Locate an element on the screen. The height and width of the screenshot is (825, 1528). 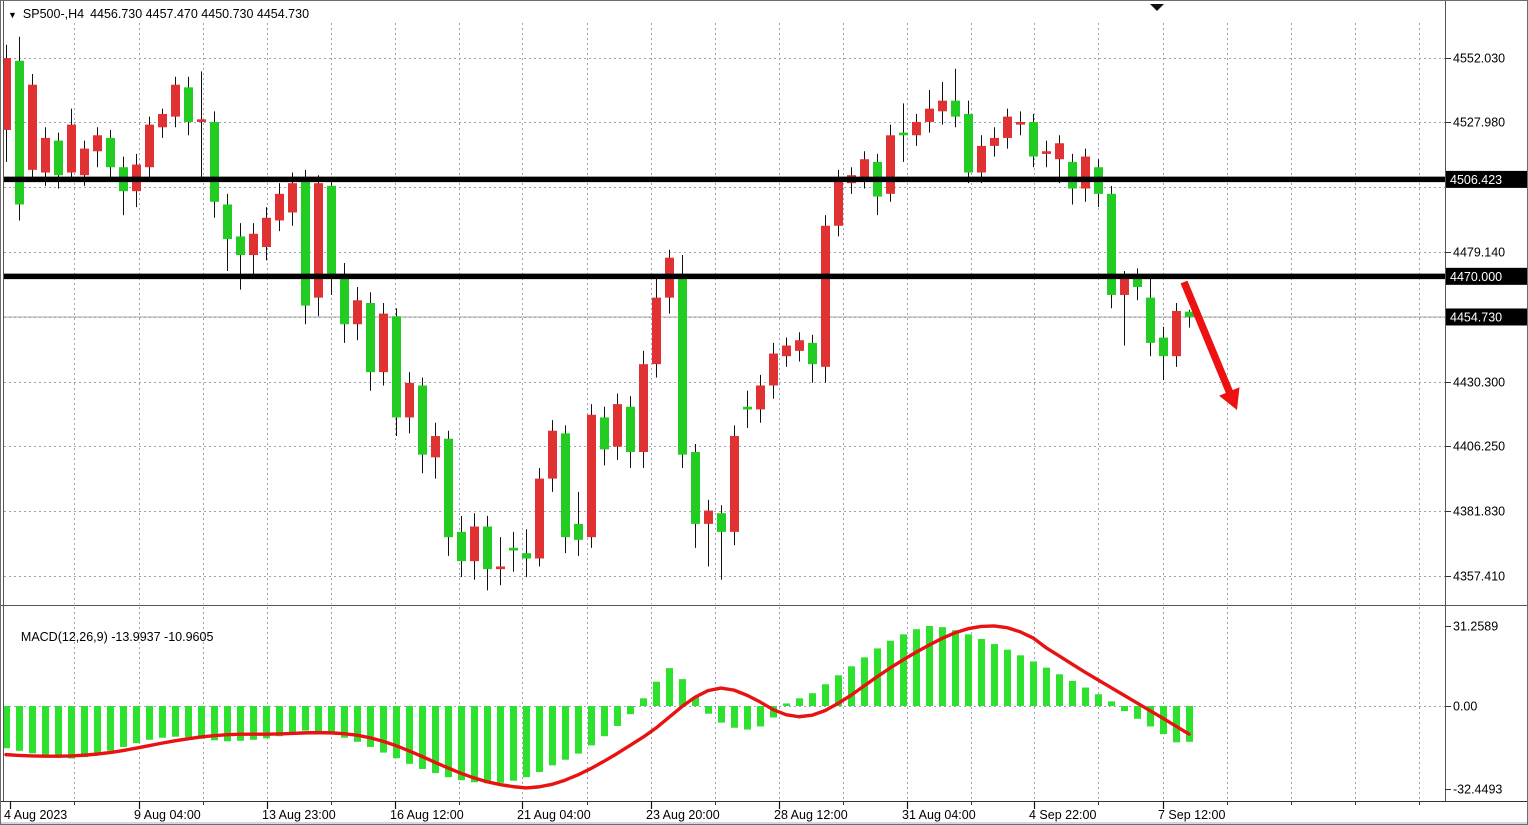
macd-axis: 31.2589 0.00 -32.4493 is located at coordinates (1473, 708).